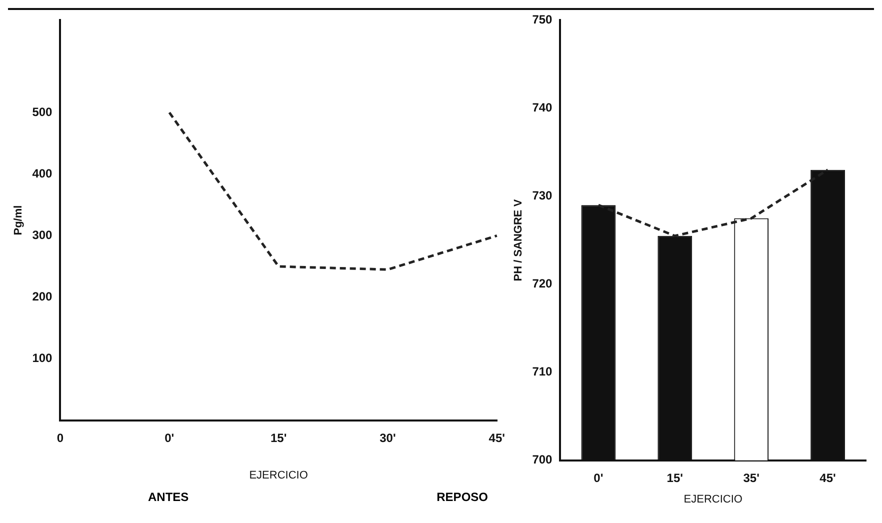 The image size is (882, 523). Describe the element at coordinates (751, 477) in the screenshot. I see `x-tick-label: 35'` at that location.